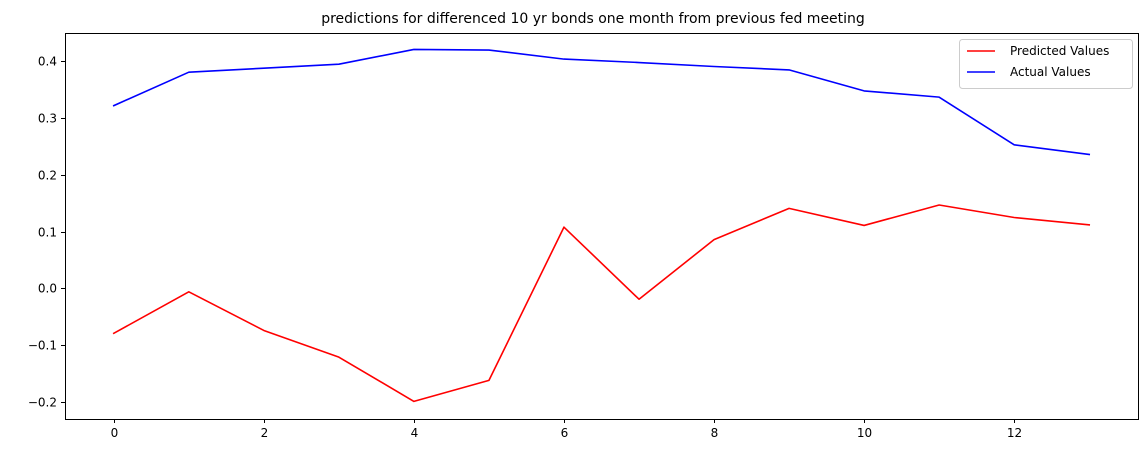 The width and height of the screenshot is (1148, 451). What do you see at coordinates (47, 176) in the screenshot?
I see `y-tick-label: 0.2` at bounding box center [47, 176].